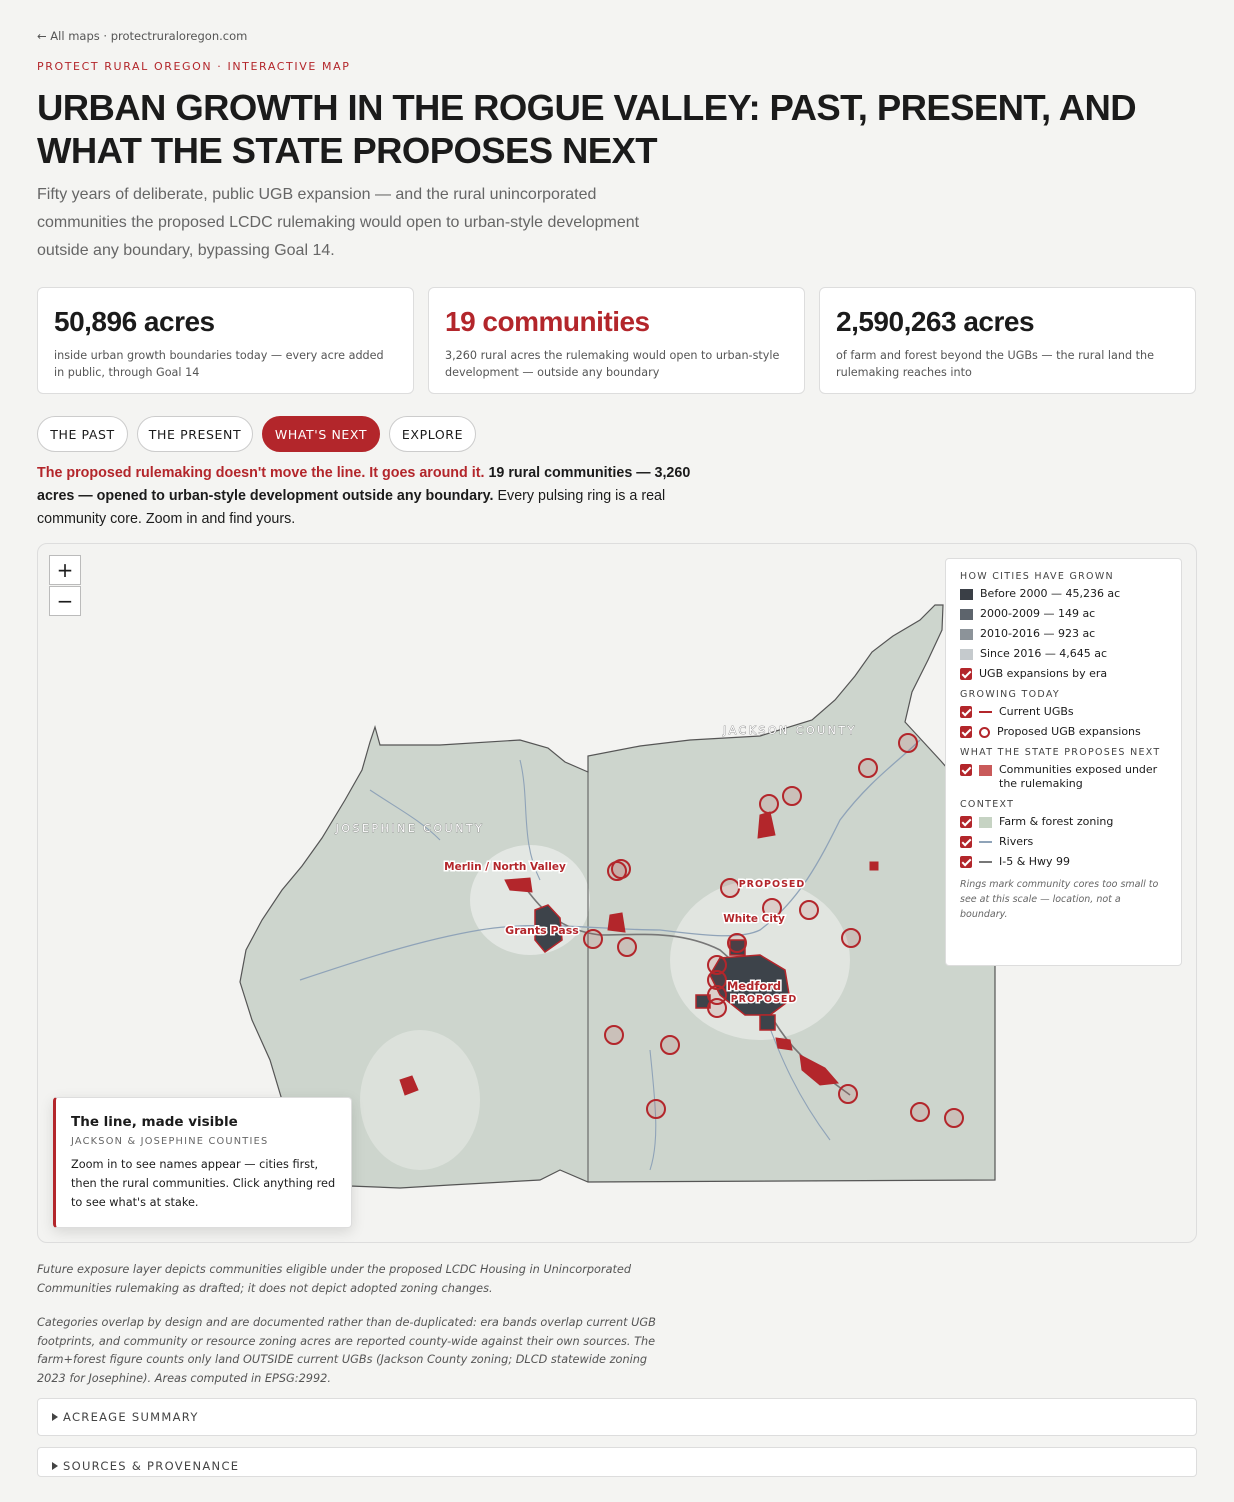 Image resolution: width=1234 pixels, height=1502 pixels. I want to click on stat-value: 19 communities, so click(547, 321).